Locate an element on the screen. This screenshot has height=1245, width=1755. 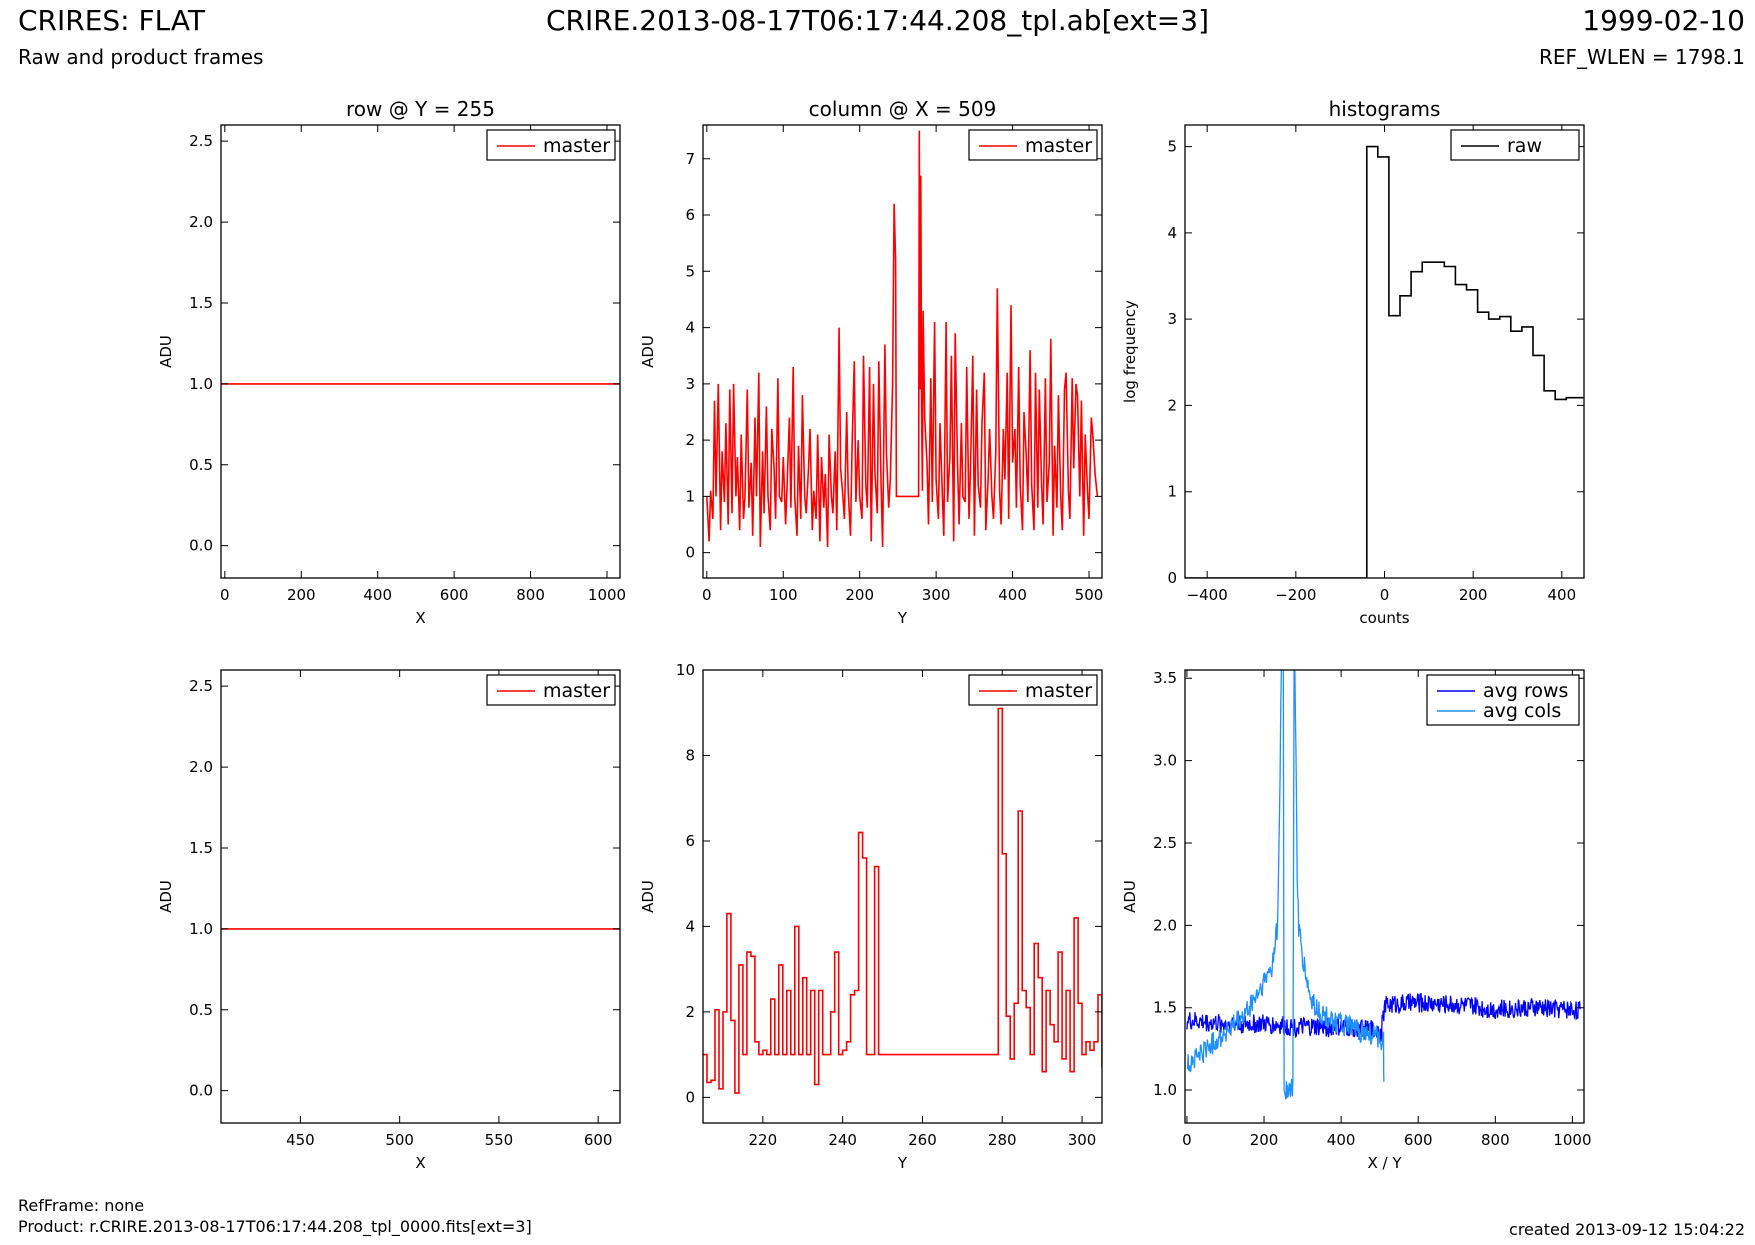
x-axis-label: counts is located at coordinates (1384, 618).